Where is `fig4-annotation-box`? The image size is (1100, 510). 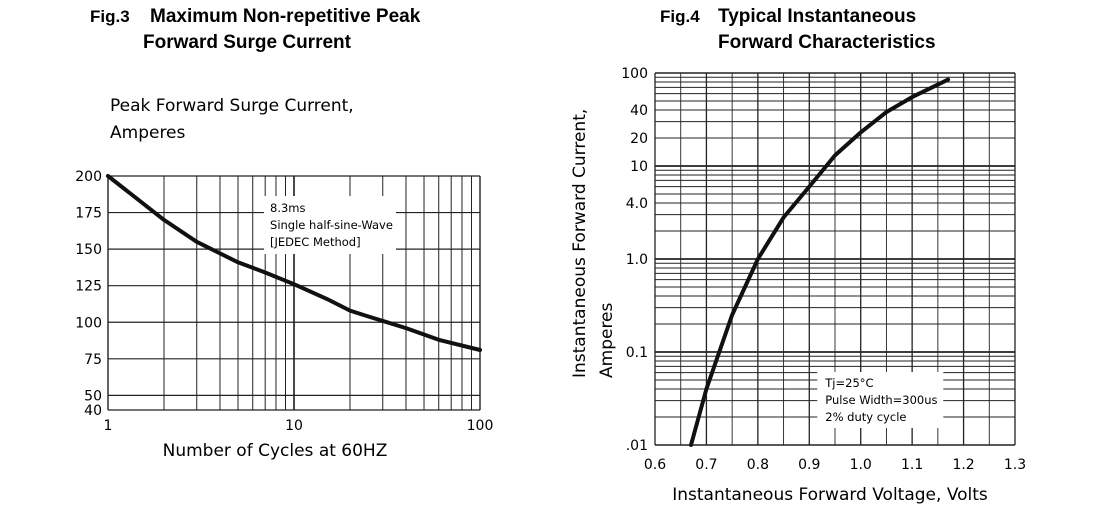
fig4-annotation-box is located at coordinates (880, 400).